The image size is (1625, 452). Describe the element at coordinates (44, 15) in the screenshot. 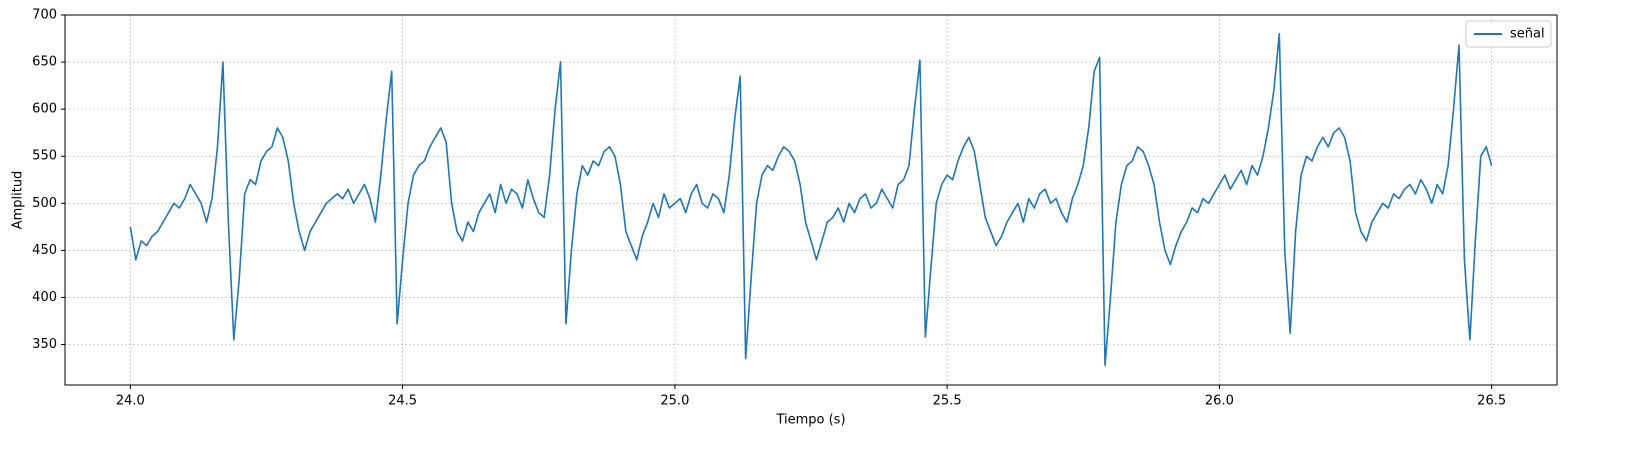

I see `y-tick-label: 700` at that location.